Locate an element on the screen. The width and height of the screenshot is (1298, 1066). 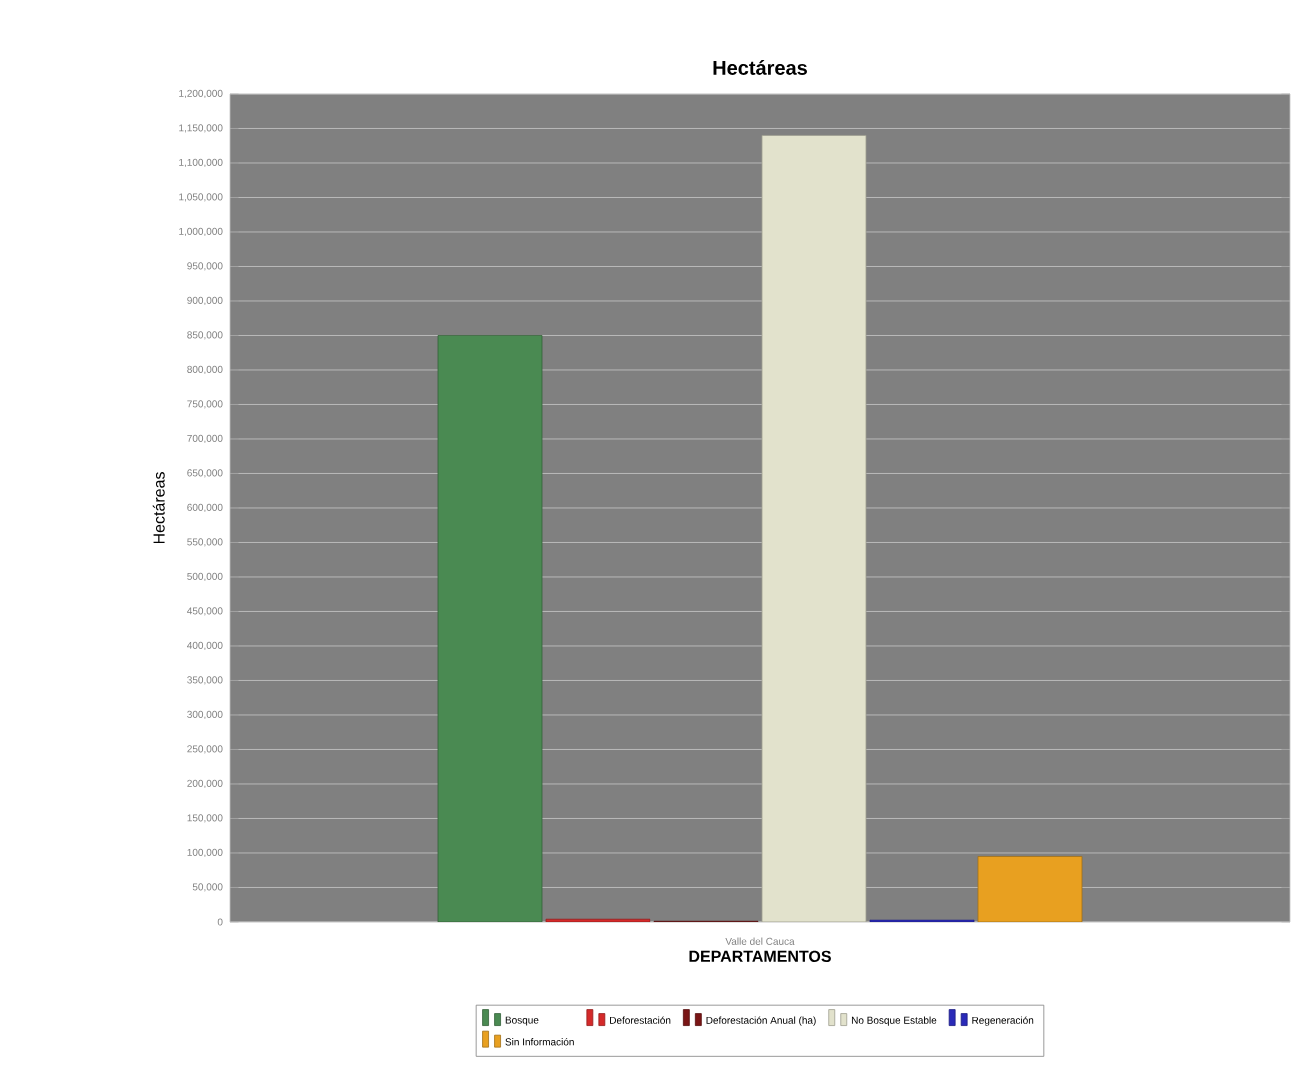
bar is located at coordinates (814, 528).